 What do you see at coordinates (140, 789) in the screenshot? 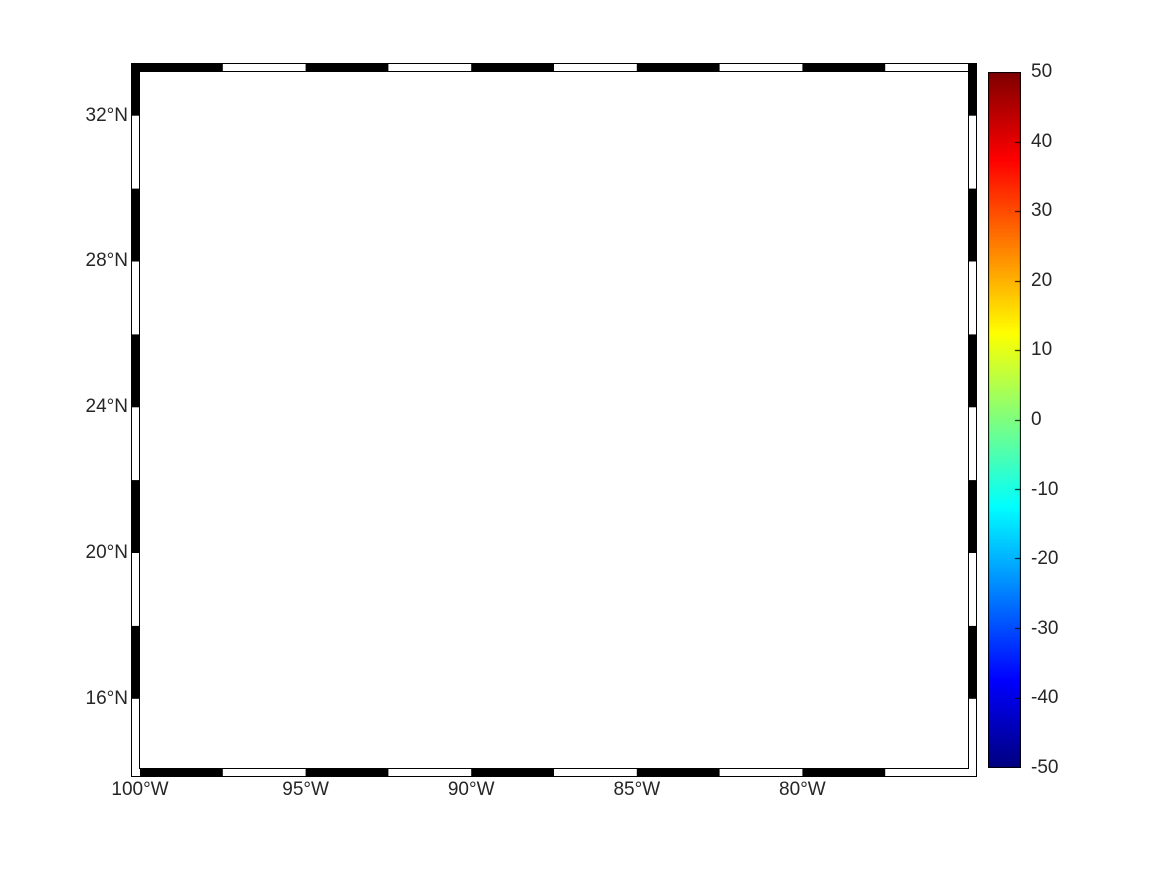
I see `x-tick-label: 100°W` at bounding box center [140, 789].